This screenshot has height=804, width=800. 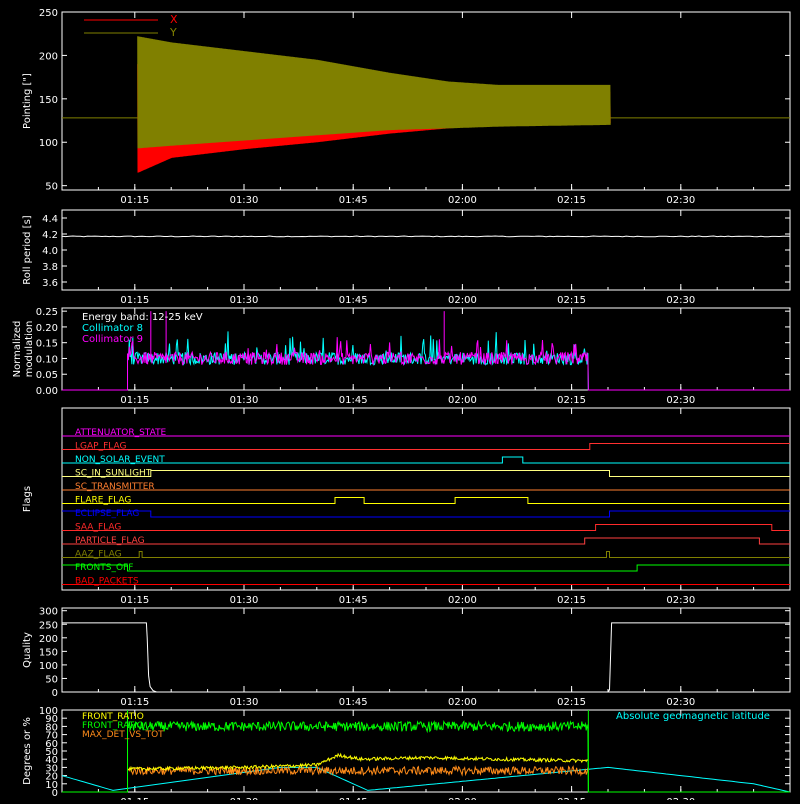 What do you see at coordinates (50, 235) in the screenshot?
I see `y-tick-label: 4.2` at bounding box center [50, 235].